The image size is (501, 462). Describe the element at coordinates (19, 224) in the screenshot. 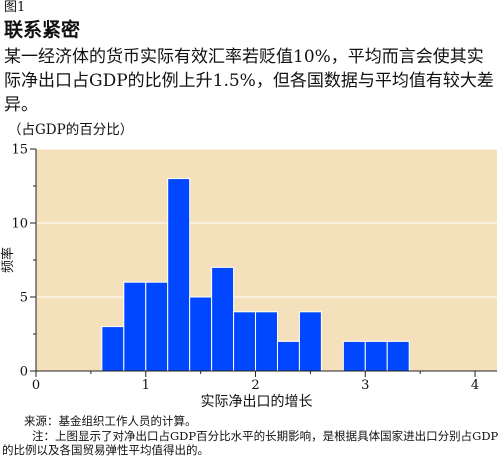

I see `y-tick-label: 10` at that location.